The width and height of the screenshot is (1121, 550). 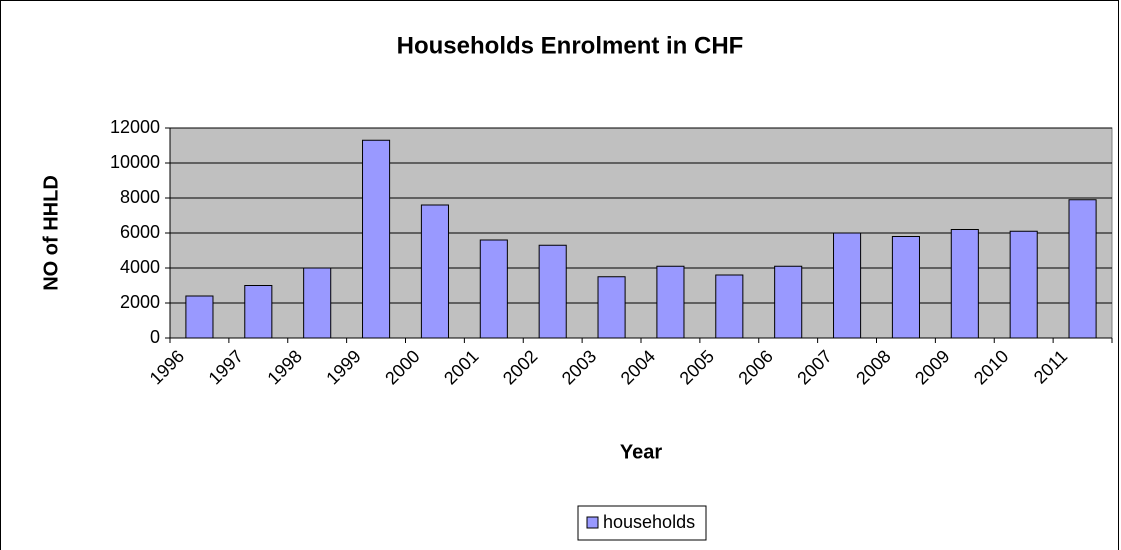 I want to click on y-axis-label: NO of HHLD, so click(x=51, y=233).